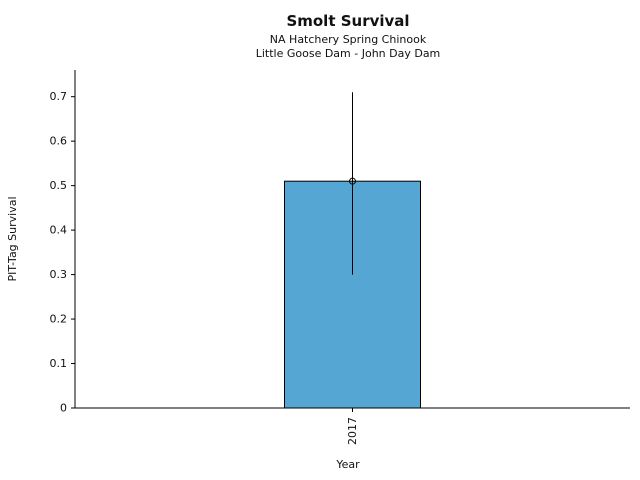  Describe the element at coordinates (12, 238) in the screenshot. I see `y-axis-label: PIT-Tag Survival` at that location.